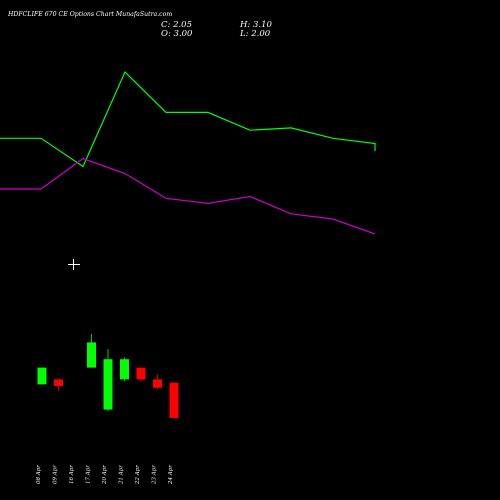 This screenshot has height=500, width=500. Describe the element at coordinates (89, 474) in the screenshot. I see `x-tick-label: 17 Apr` at that location.